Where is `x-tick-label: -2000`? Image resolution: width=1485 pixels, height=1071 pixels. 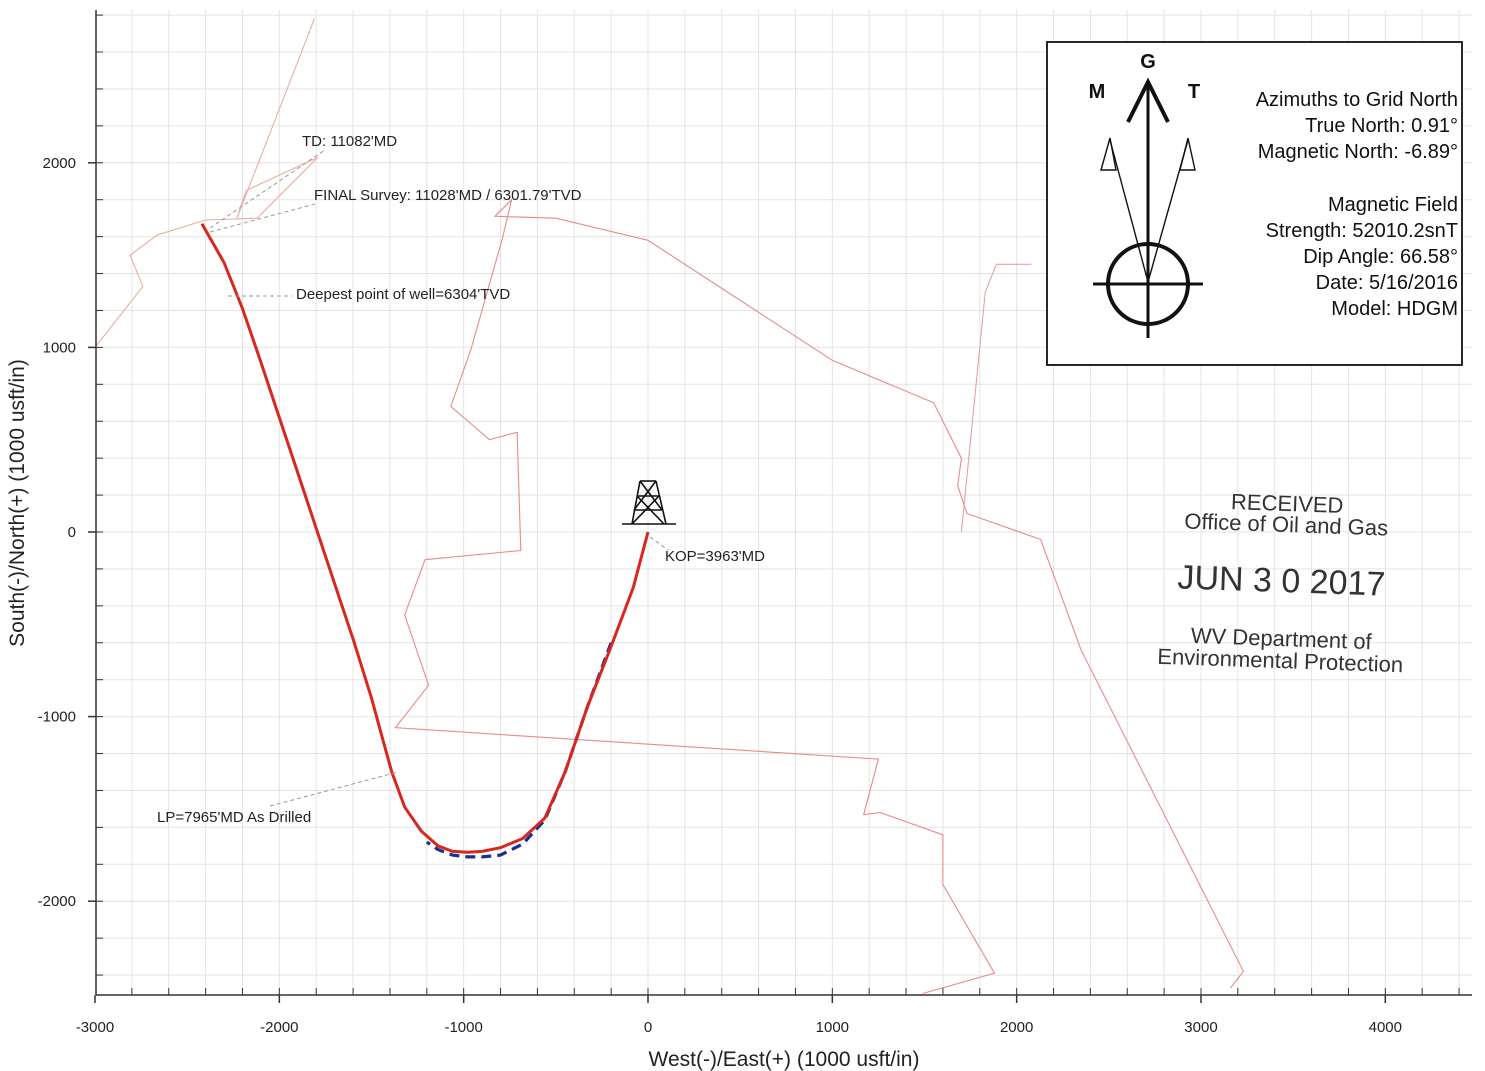 x-tick-label: -2000 is located at coordinates (279, 1027).